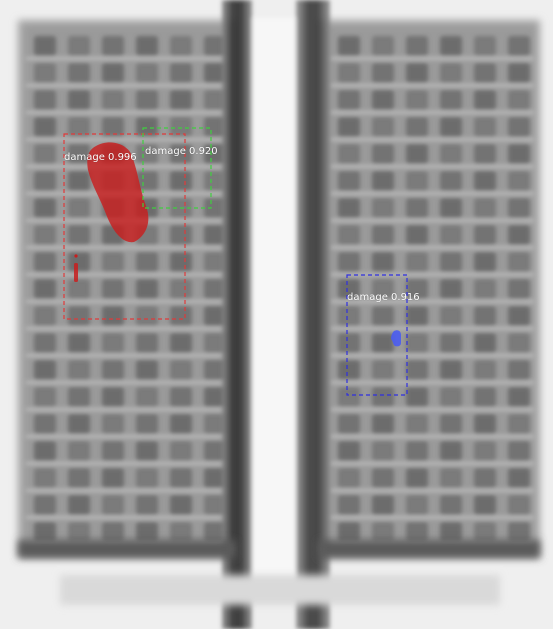  Describe the element at coordinates (100, 157) in the screenshot. I see `detection-label-1: damage 0.996` at that location.